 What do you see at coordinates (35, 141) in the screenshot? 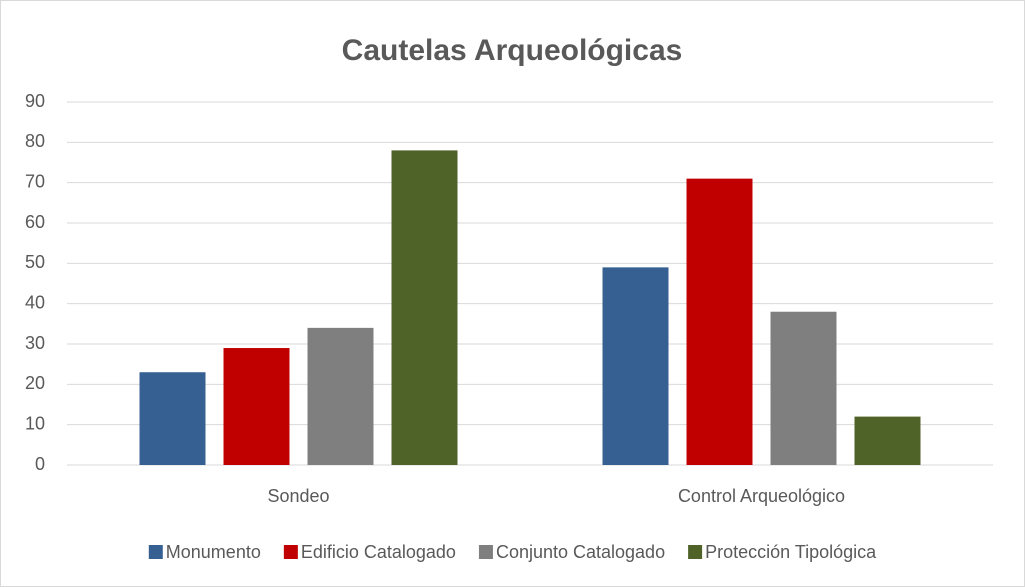
I see `y-tick-label: 80` at bounding box center [35, 141].